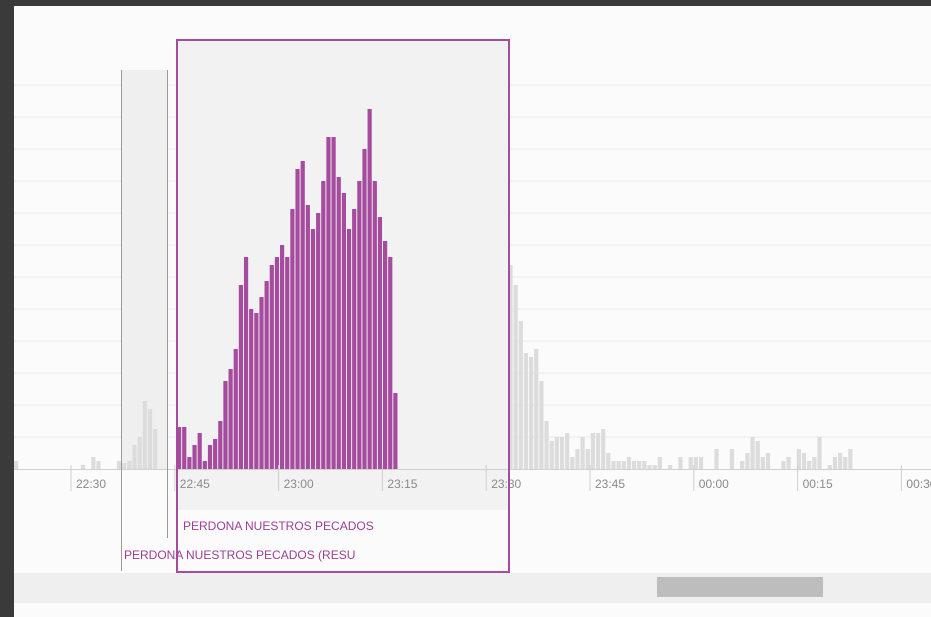  Describe the element at coordinates (402, 484) in the screenshot. I see `x-tick-label: 23:15` at that location.